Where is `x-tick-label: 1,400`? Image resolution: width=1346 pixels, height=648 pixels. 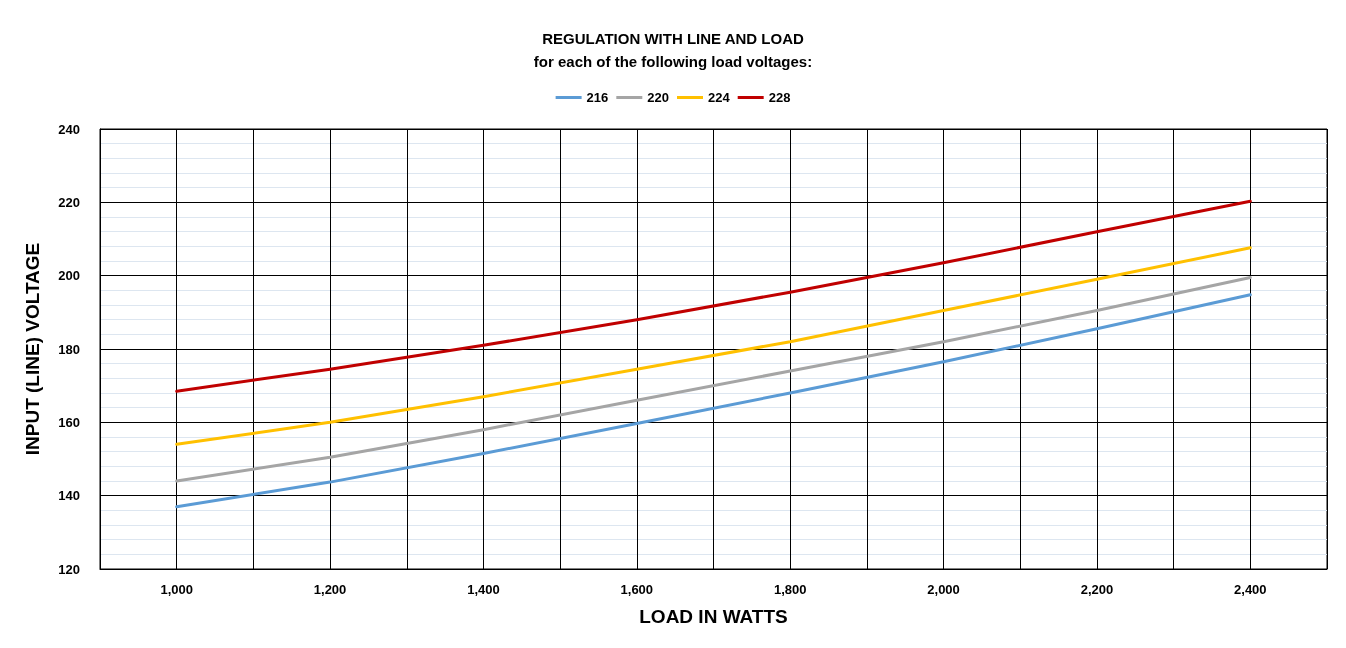 x-tick-label: 1,400 is located at coordinates (483, 589).